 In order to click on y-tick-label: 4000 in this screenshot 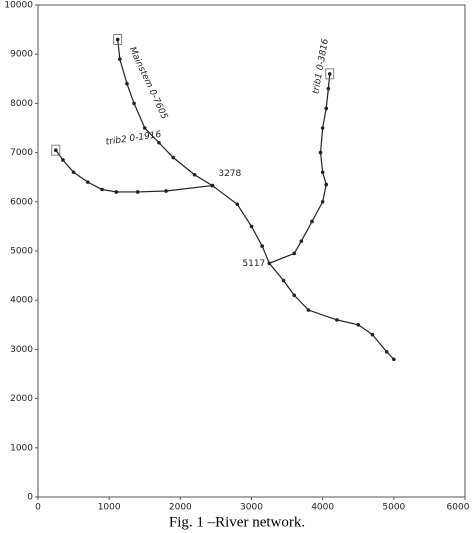, I will do `click(21, 301)`.